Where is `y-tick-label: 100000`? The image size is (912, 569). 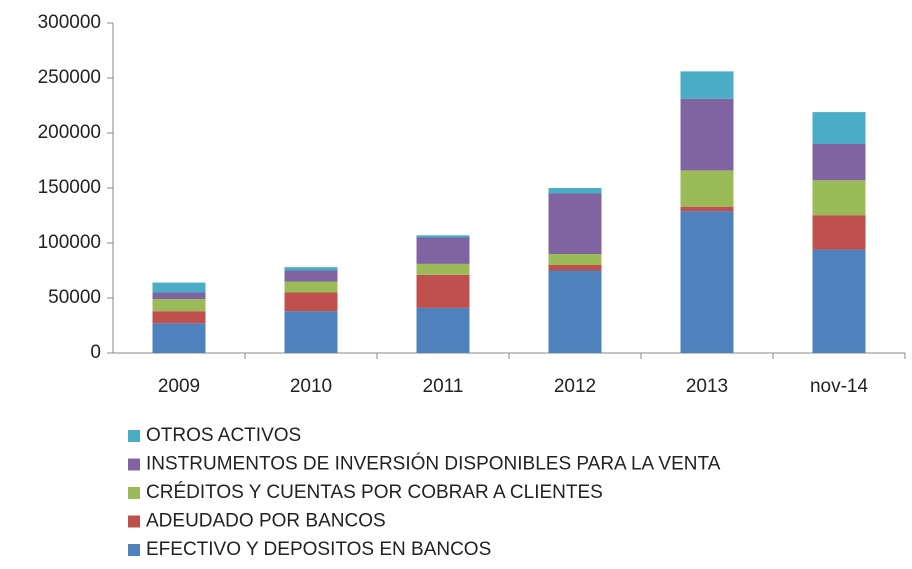 y-tick-label: 100000 is located at coordinates (69, 242).